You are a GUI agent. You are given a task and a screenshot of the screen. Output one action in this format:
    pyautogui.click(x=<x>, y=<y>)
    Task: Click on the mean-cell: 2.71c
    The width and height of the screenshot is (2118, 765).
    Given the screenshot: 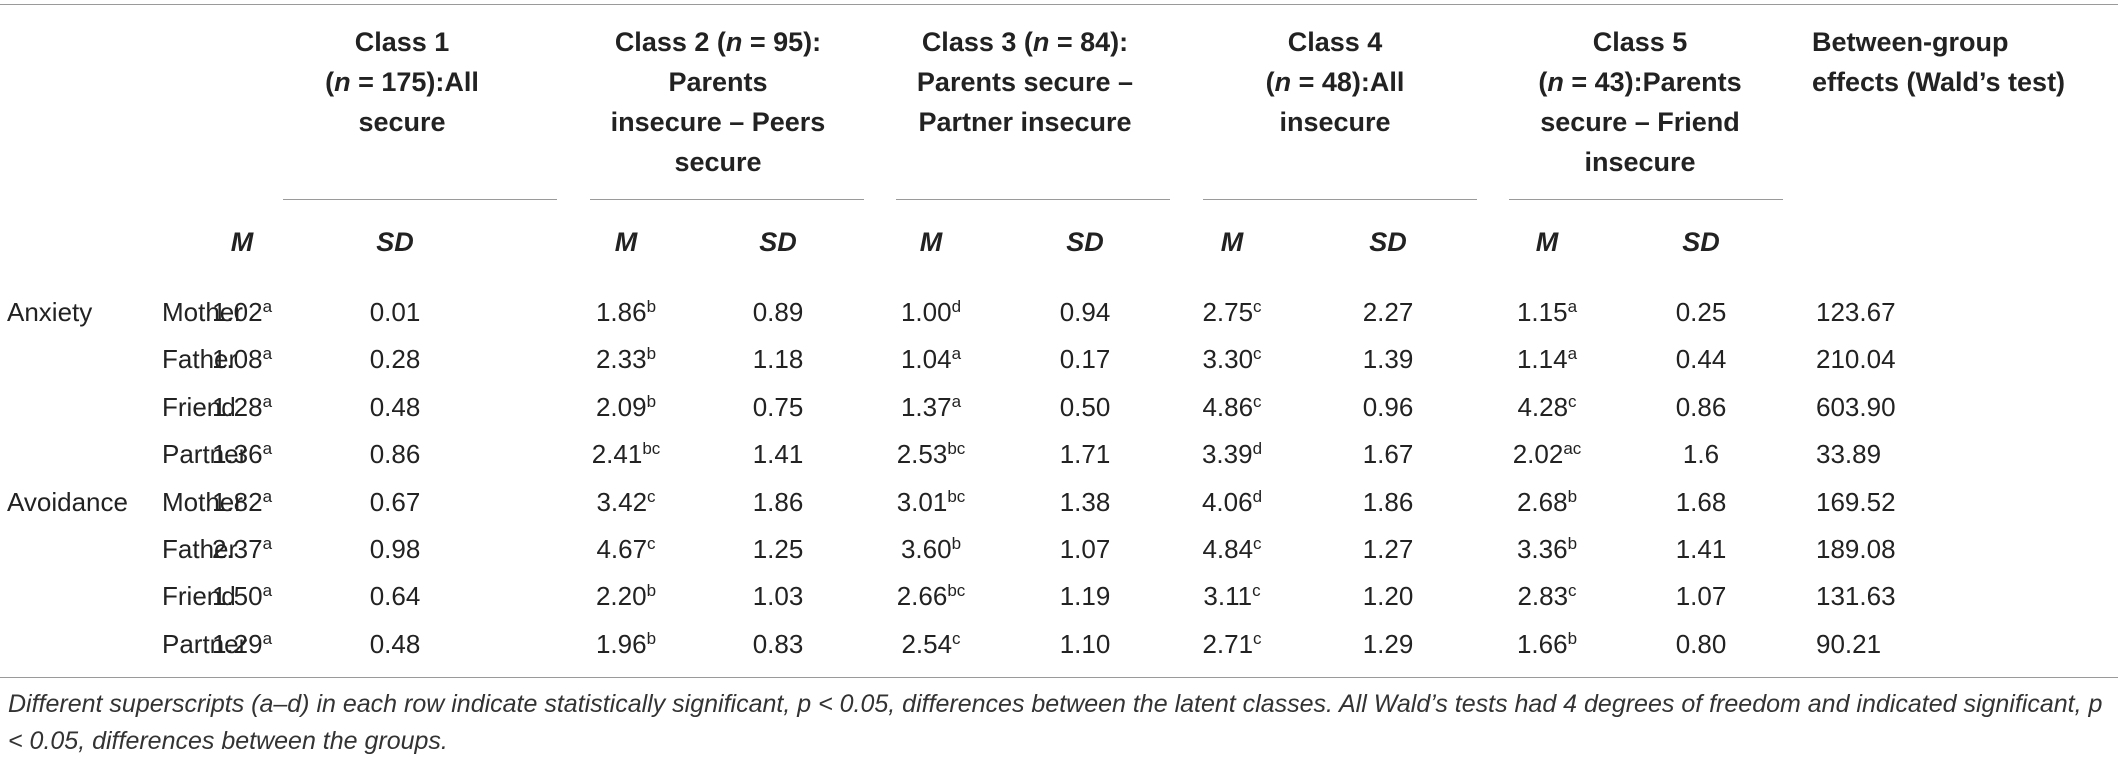 What is the action you would take?
    pyautogui.click(x=1232, y=644)
    